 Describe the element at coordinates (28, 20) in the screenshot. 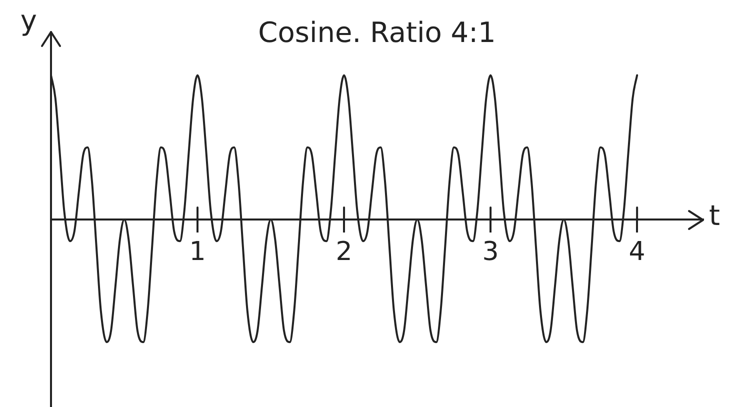

I see `y-axis-title: y` at that location.